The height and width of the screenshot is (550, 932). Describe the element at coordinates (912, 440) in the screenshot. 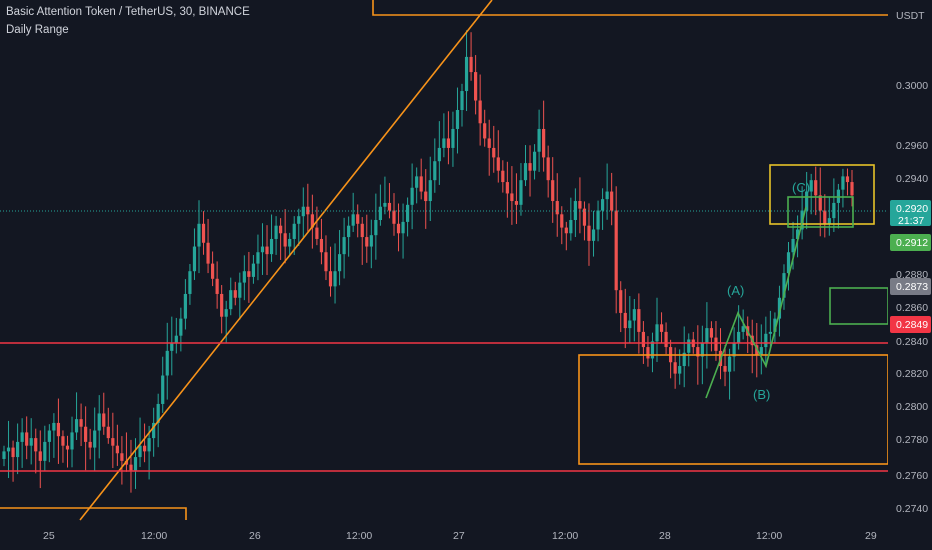

I see `y-tick-8: 0.2780` at that location.